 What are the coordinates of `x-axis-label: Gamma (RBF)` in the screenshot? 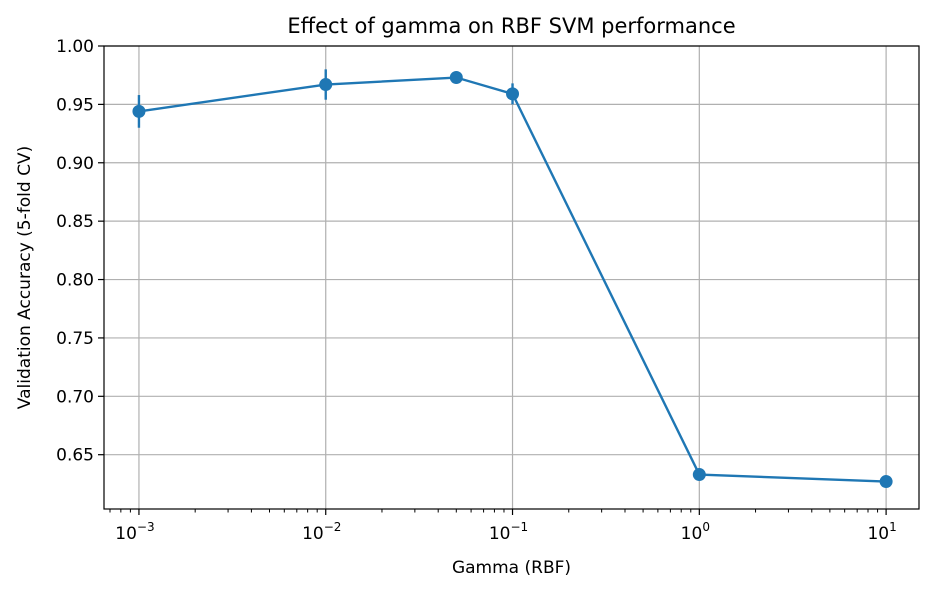 It's located at (511, 568).